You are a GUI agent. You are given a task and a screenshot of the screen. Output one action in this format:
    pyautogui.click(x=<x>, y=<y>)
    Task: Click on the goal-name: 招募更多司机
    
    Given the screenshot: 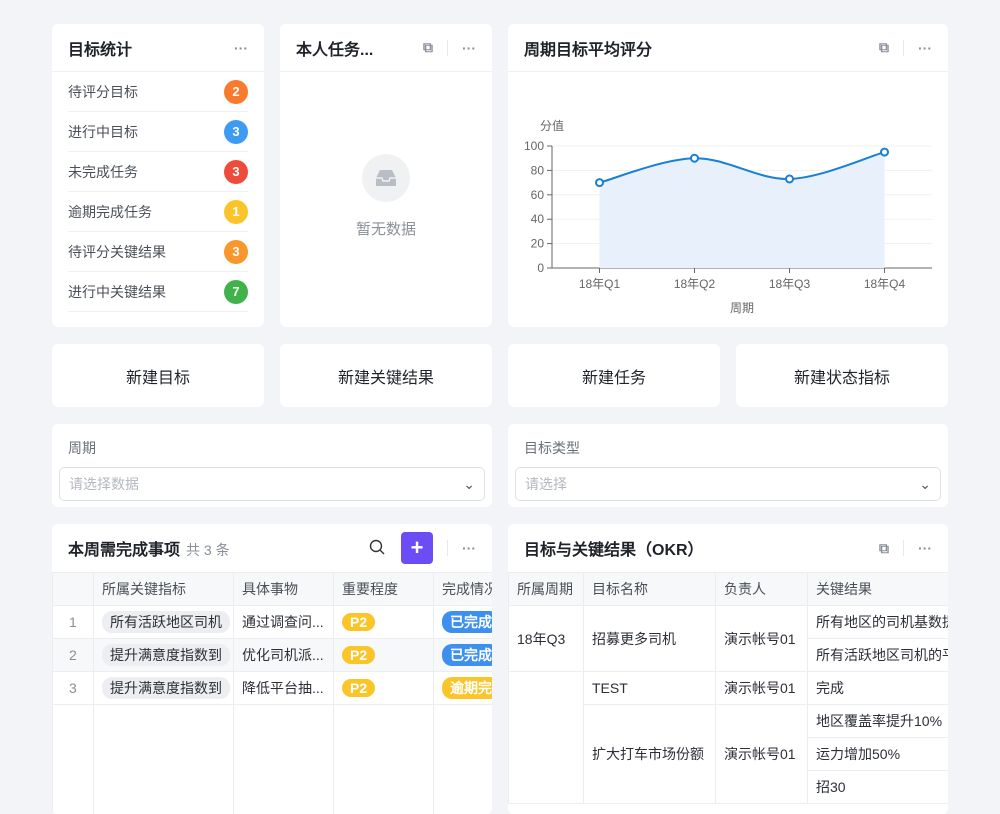 What is the action you would take?
    pyautogui.click(x=649, y=638)
    